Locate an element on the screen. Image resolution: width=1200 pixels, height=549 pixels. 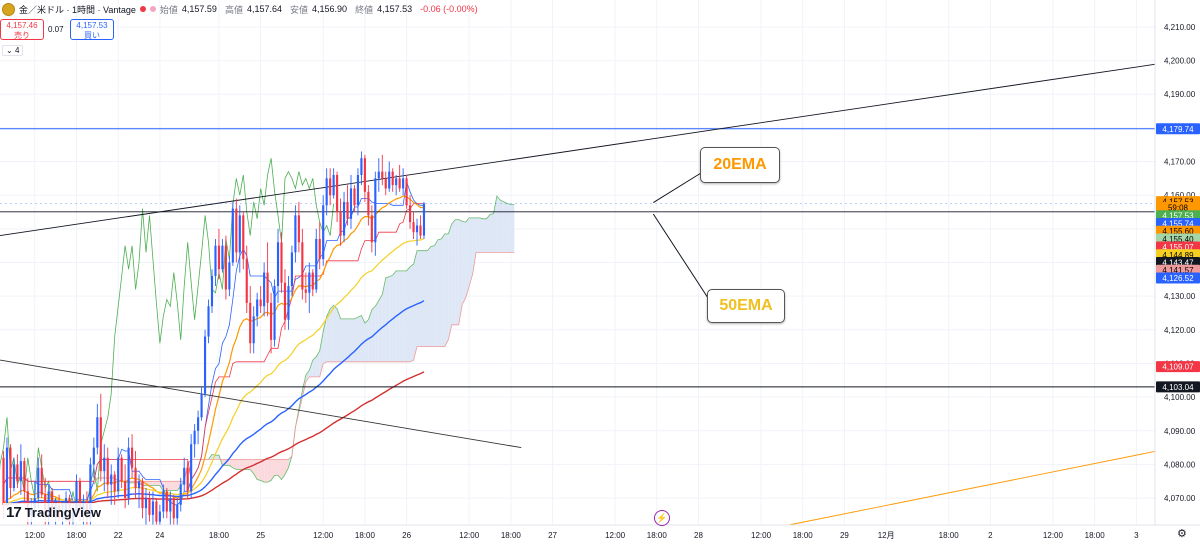
gear-icon: ⚙ is located at coordinates (1182, 534).